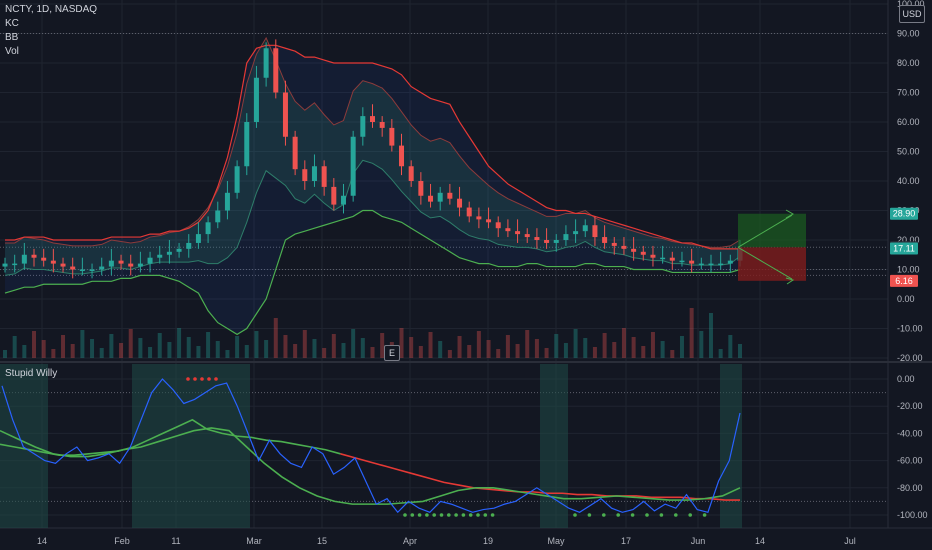 This screenshot has height=550, width=932. What do you see at coordinates (12, 51) in the screenshot?
I see `study-vol: Vol` at bounding box center [12, 51].